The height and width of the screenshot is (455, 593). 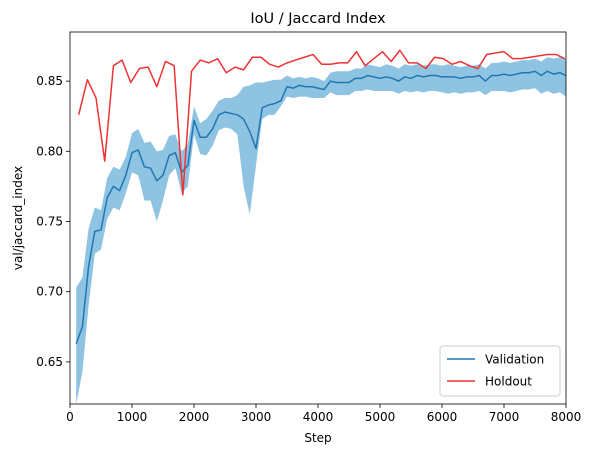 What do you see at coordinates (318, 417) in the screenshot?
I see `x-tick-label: 4000` at bounding box center [318, 417].